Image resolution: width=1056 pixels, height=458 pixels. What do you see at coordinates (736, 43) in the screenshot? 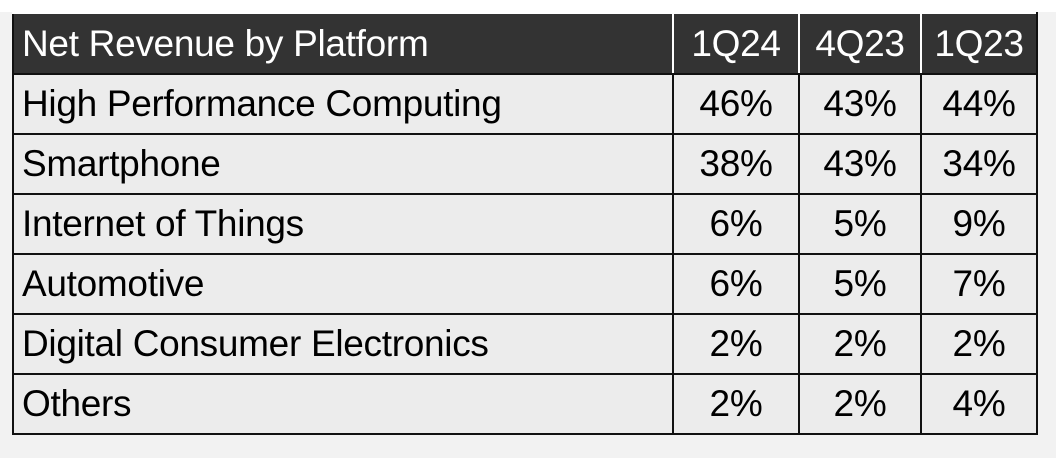
I see `header-cell: 1Q24` at bounding box center [736, 43].